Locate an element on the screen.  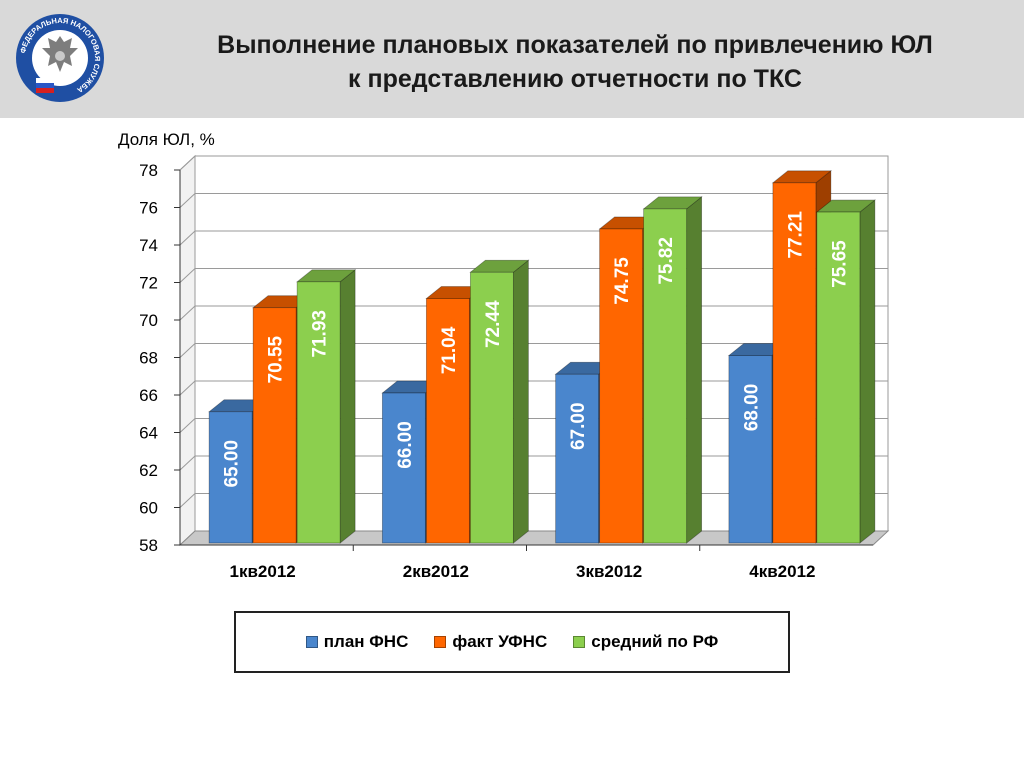
legend-item-fact: факт УФНС is located at coordinates (490, 642).